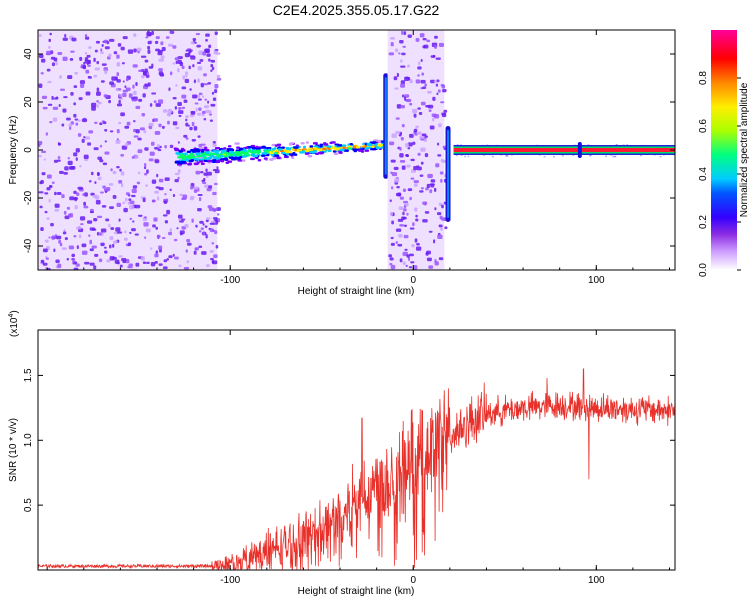  Describe the element at coordinates (724, 150) in the screenshot. I see `colorbar-gradient` at that location.